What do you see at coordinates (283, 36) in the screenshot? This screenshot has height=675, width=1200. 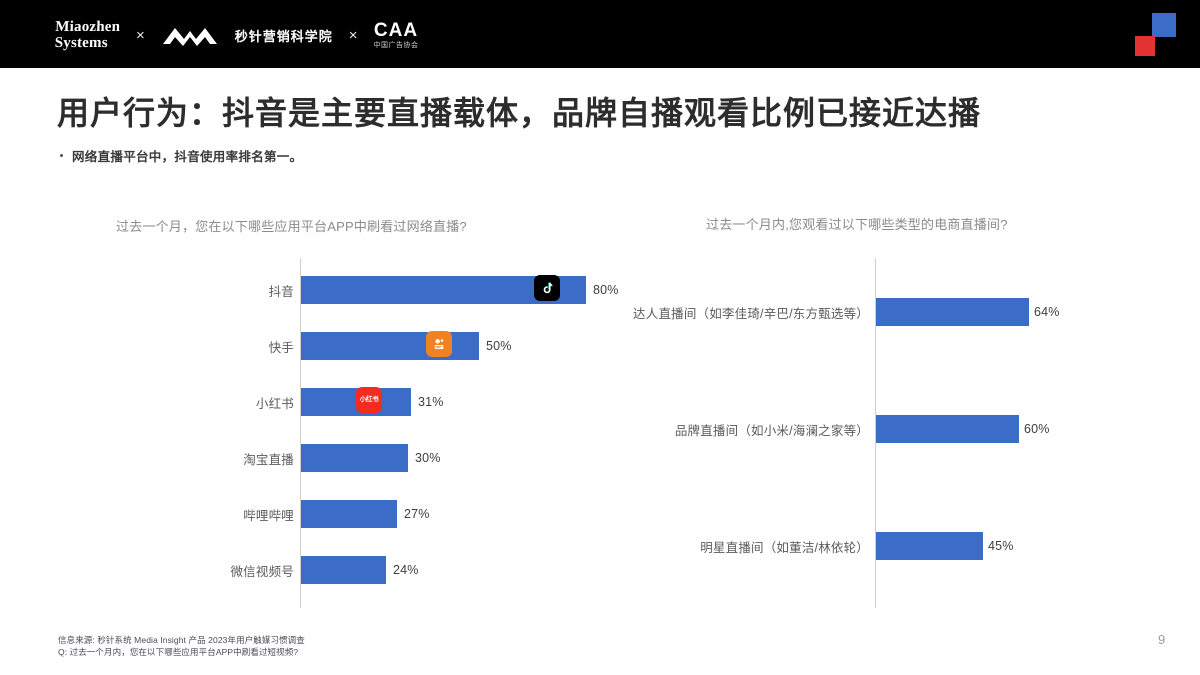 I see `academy-logo-text: 秒针营销科学院` at bounding box center [283, 36].